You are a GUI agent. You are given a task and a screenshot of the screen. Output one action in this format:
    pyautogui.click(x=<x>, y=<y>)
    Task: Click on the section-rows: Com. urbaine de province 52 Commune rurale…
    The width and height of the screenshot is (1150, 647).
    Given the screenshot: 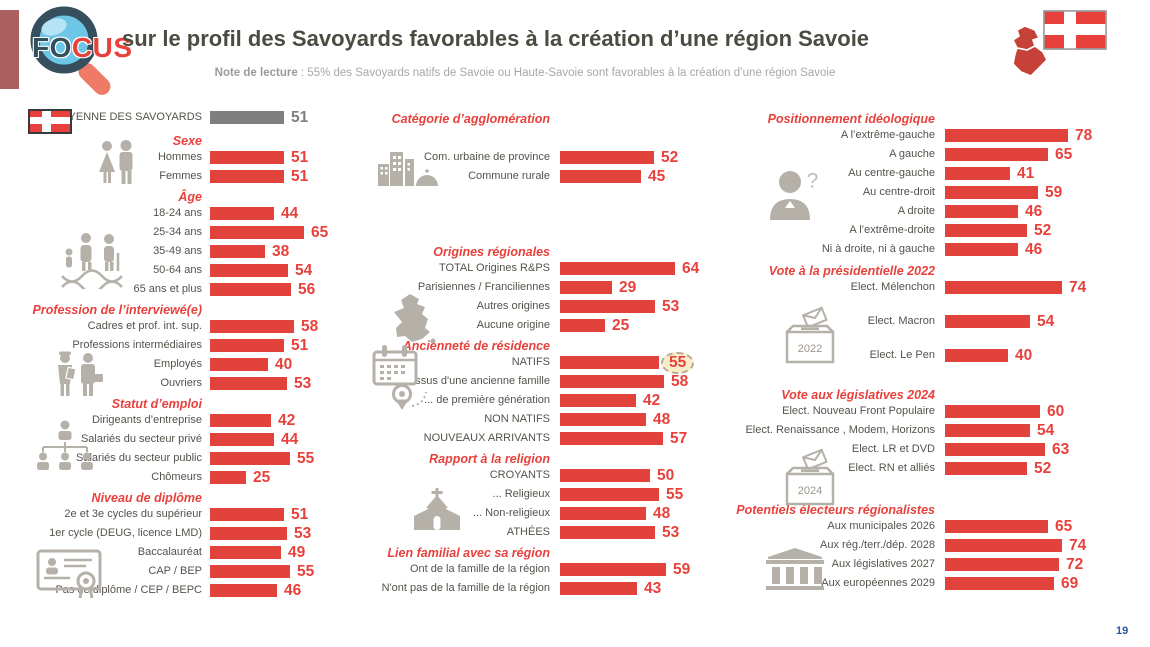 What is the action you would take?
    pyautogui.click(x=560, y=167)
    